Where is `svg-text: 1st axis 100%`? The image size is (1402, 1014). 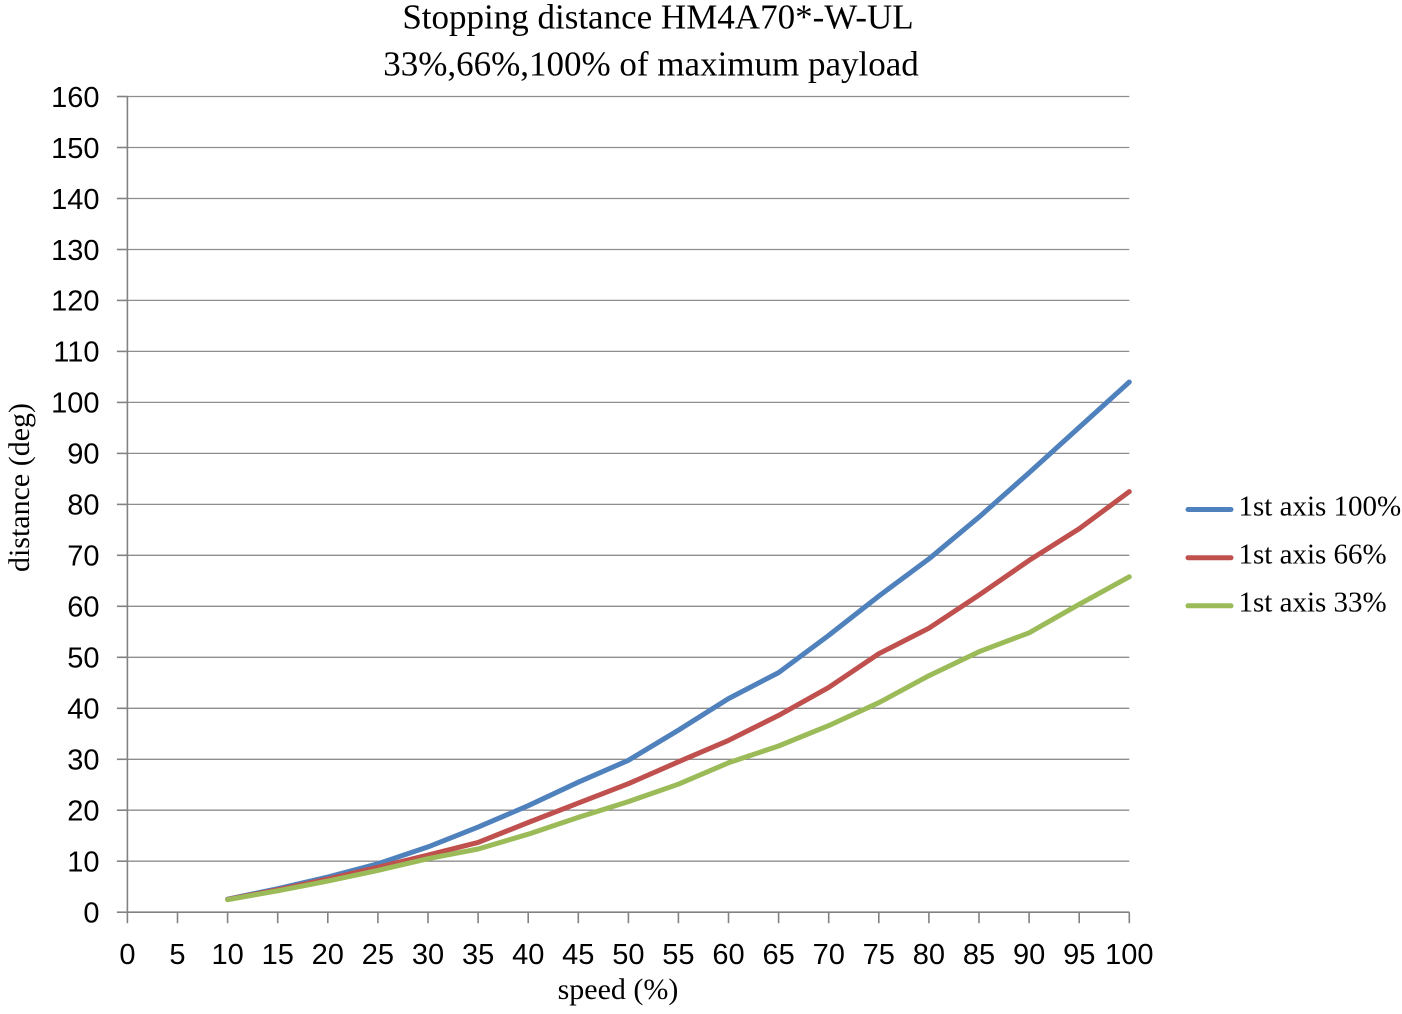 svg-text: 1st axis 100% is located at coordinates (1320, 506).